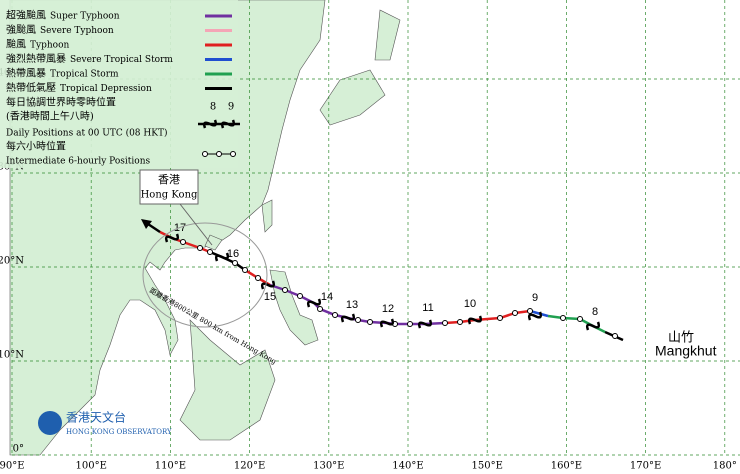 This screenshot has width=740, height=474. Describe the element at coordinates (327, 297) in the screenshot. I see `daily-label: 14` at that location.